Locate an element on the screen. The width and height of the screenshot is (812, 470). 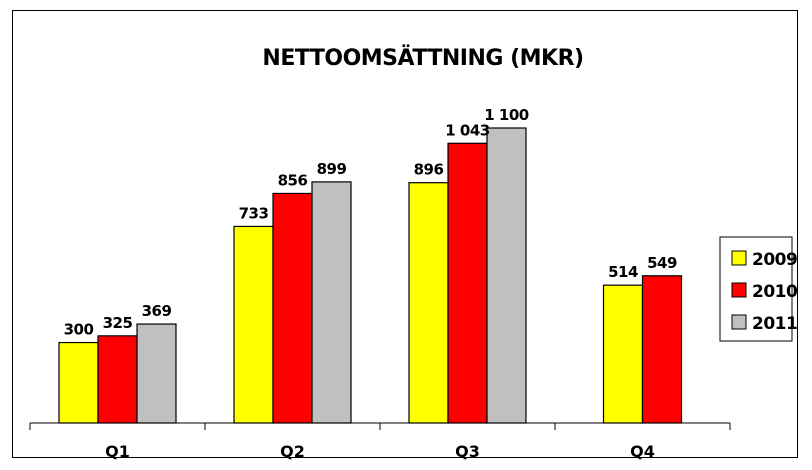
legend-label-2010: 2010 is located at coordinates (775, 292).